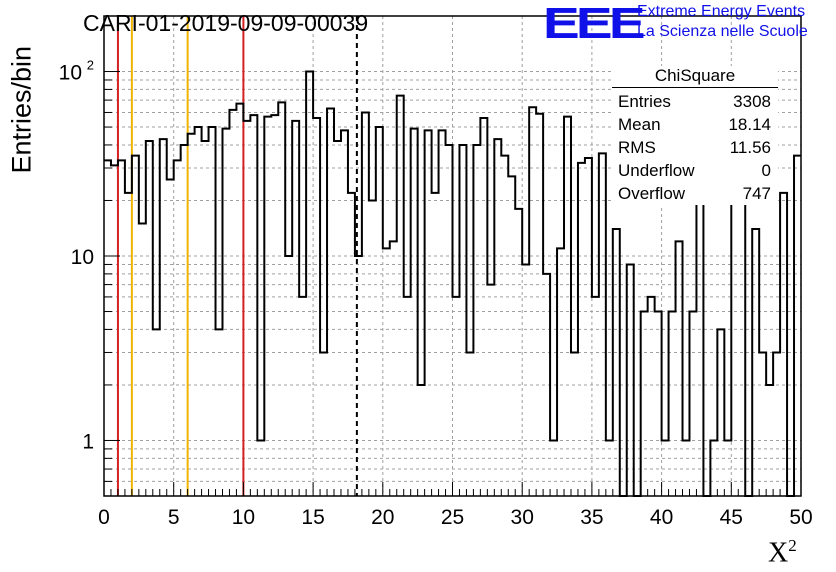 This screenshot has height=572, width=836. What do you see at coordinates (226, 23) in the screenshot?
I see `chart-title: CARI-01-2019-09-09-00039` at bounding box center [226, 23].